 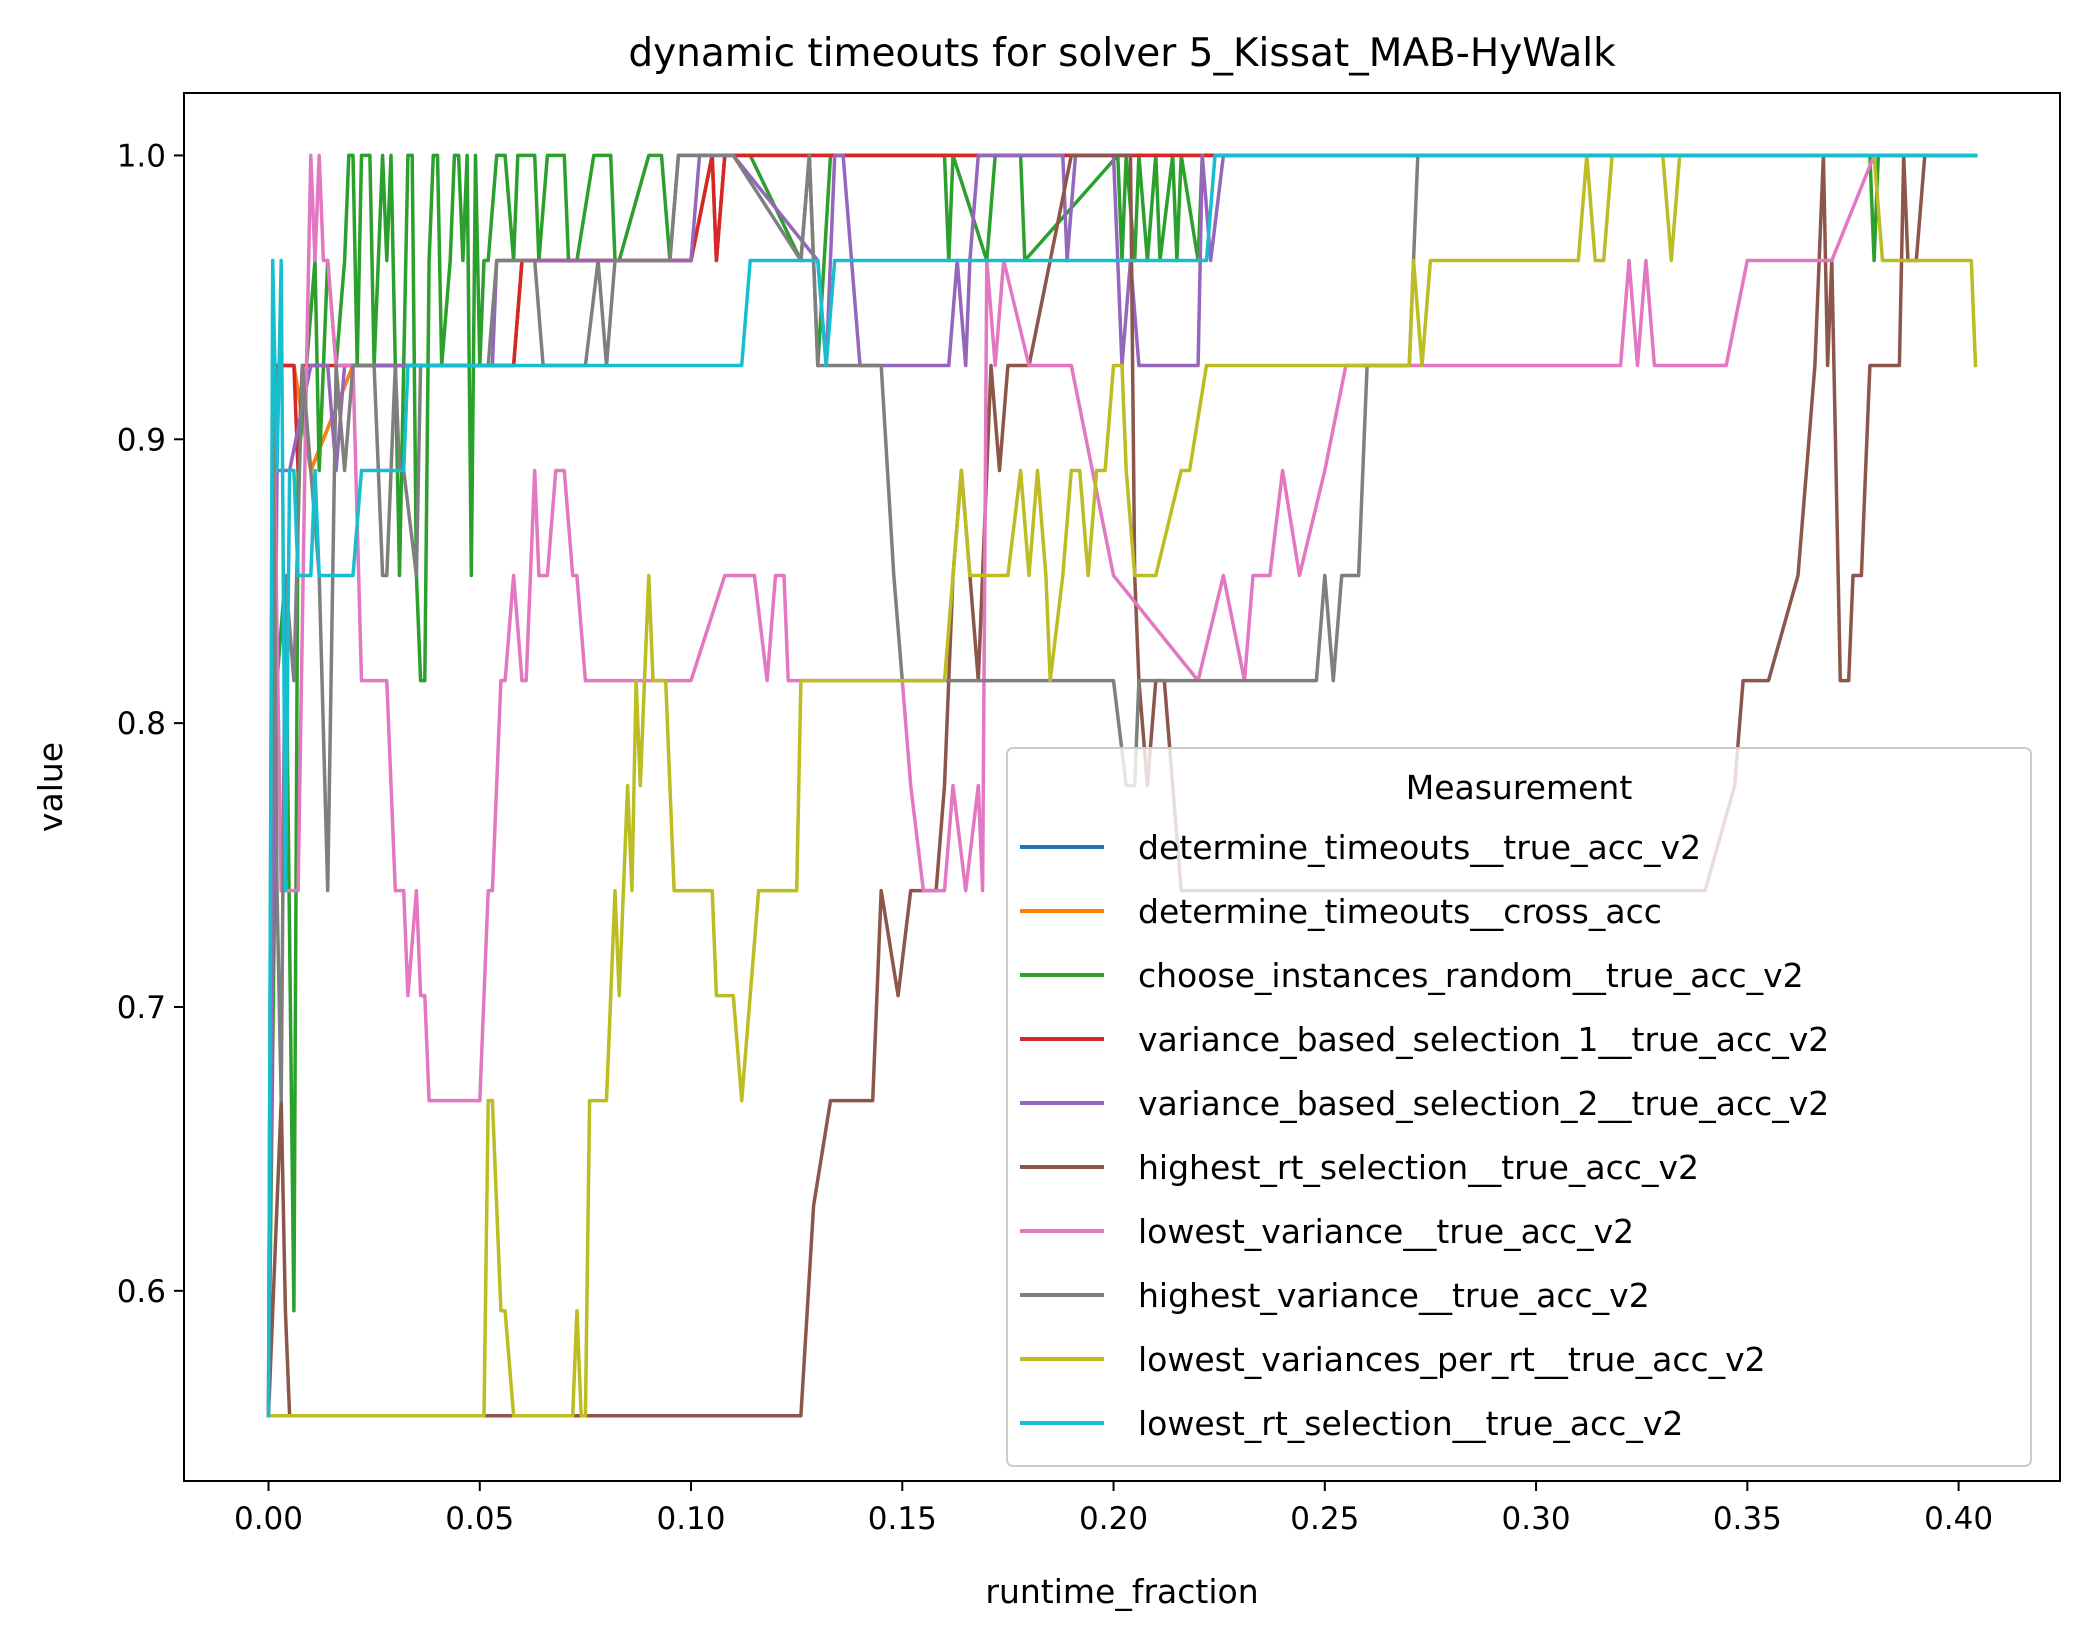 What do you see at coordinates (1519, 787) in the screenshot?
I see `legend-title: Measurement` at bounding box center [1519, 787].